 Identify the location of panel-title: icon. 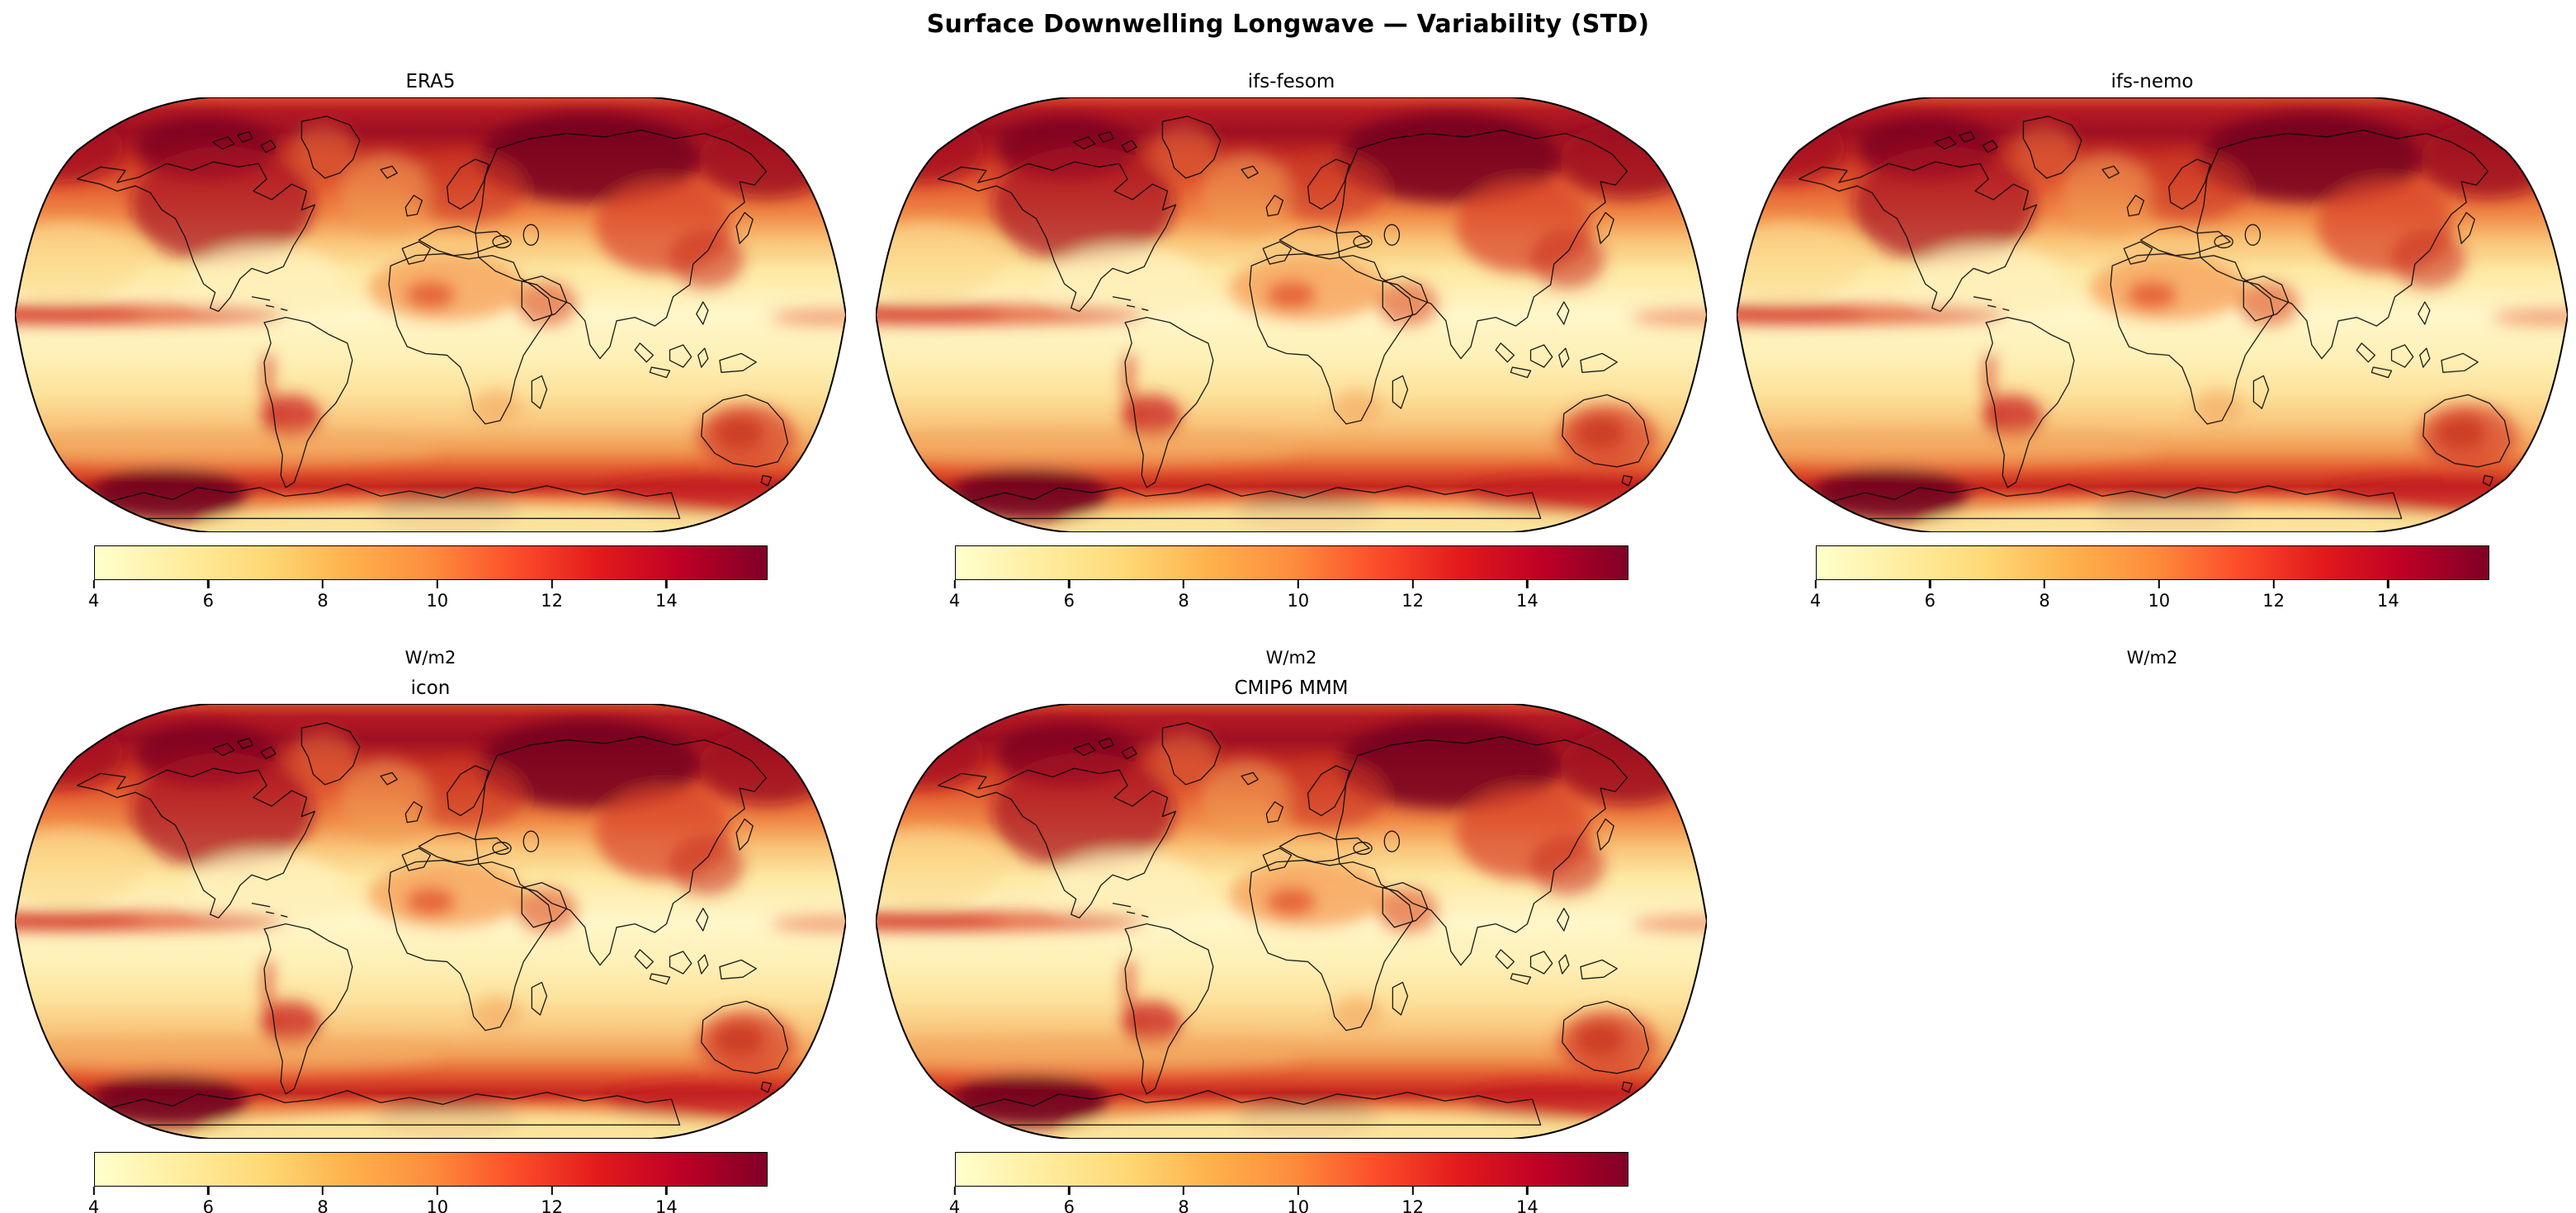
(430, 688).